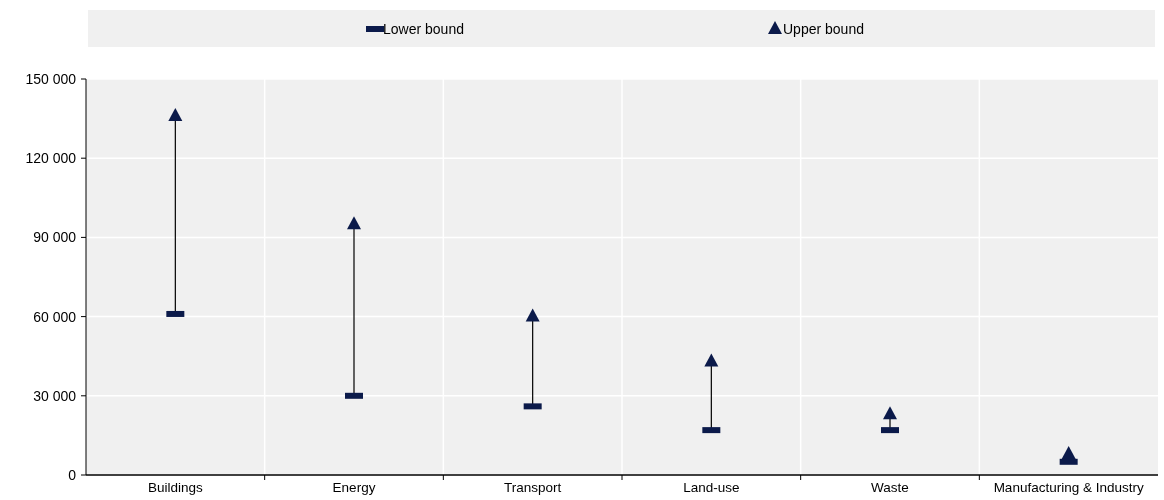 The width and height of the screenshot is (1164, 500). What do you see at coordinates (1068, 487) in the screenshot?
I see `x-tick-label: Manufacturing & Industry` at bounding box center [1068, 487].